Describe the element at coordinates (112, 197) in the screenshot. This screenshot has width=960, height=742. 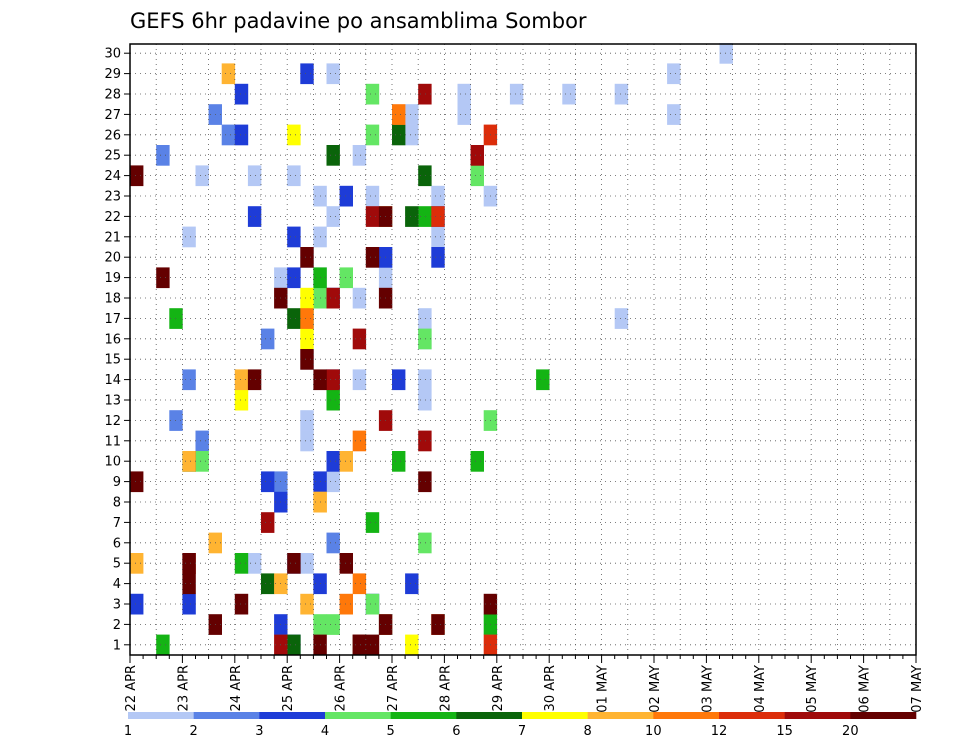
I see `y-tick-label: 23` at that location.